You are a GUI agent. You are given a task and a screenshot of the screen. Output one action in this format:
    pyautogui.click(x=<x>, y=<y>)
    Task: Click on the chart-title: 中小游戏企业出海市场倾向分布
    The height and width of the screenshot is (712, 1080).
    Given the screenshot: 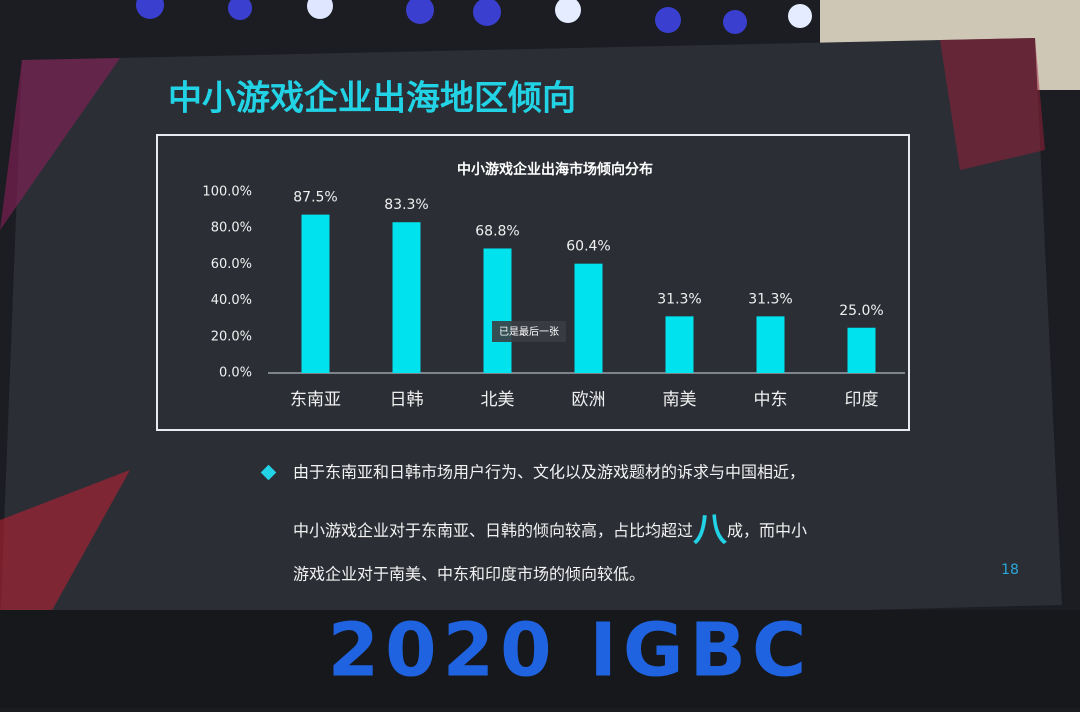 What is the action you would take?
    pyautogui.click(x=555, y=169)
    